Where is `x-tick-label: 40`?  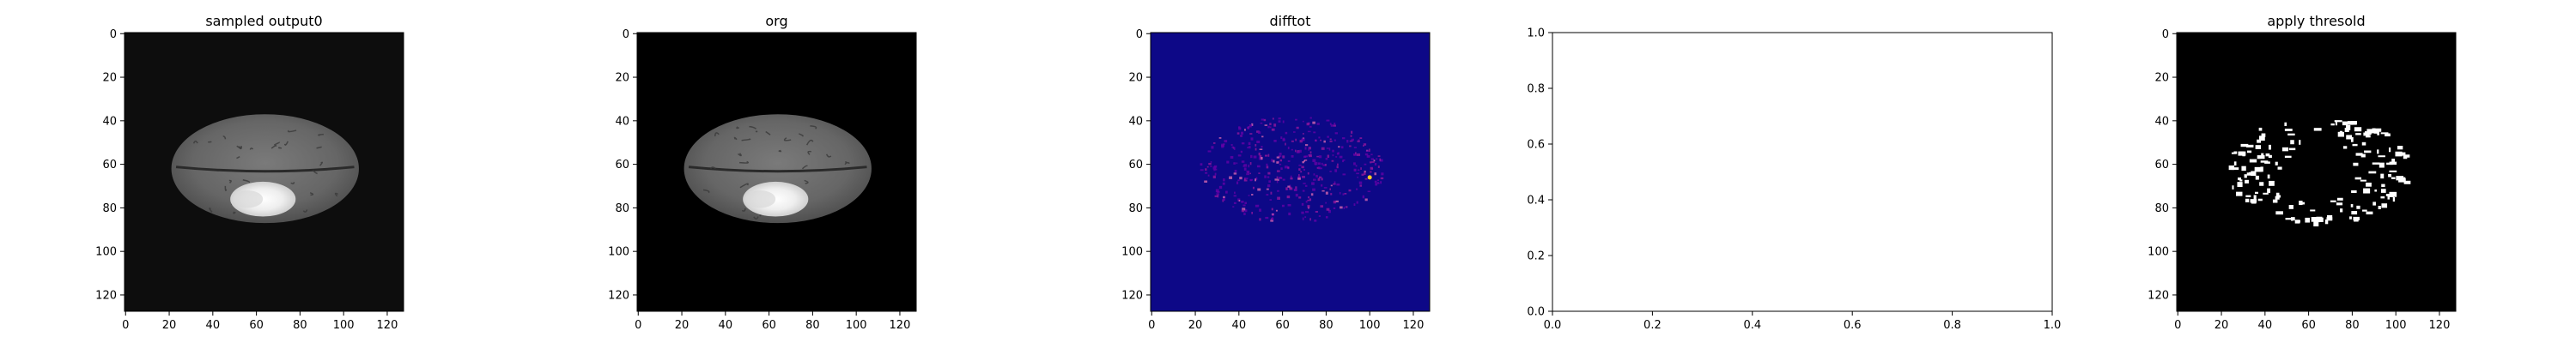
x-tick-label: 40 is located at coordinates (1239, 326).